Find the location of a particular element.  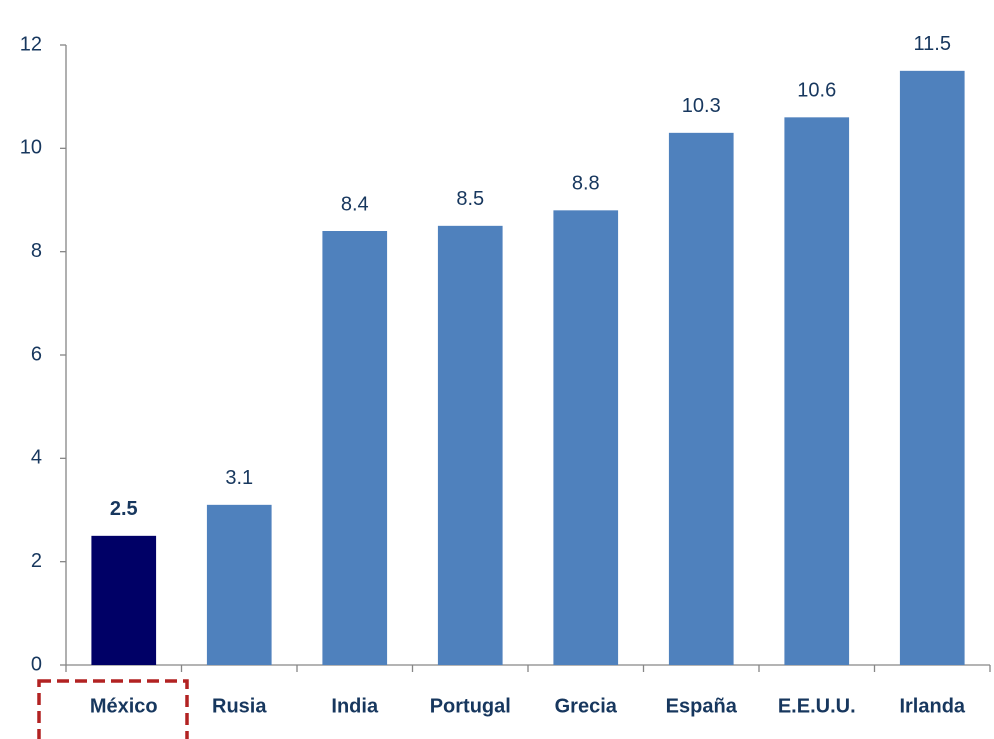

y-tick-label: 10 is located at coordinates (31, 148).